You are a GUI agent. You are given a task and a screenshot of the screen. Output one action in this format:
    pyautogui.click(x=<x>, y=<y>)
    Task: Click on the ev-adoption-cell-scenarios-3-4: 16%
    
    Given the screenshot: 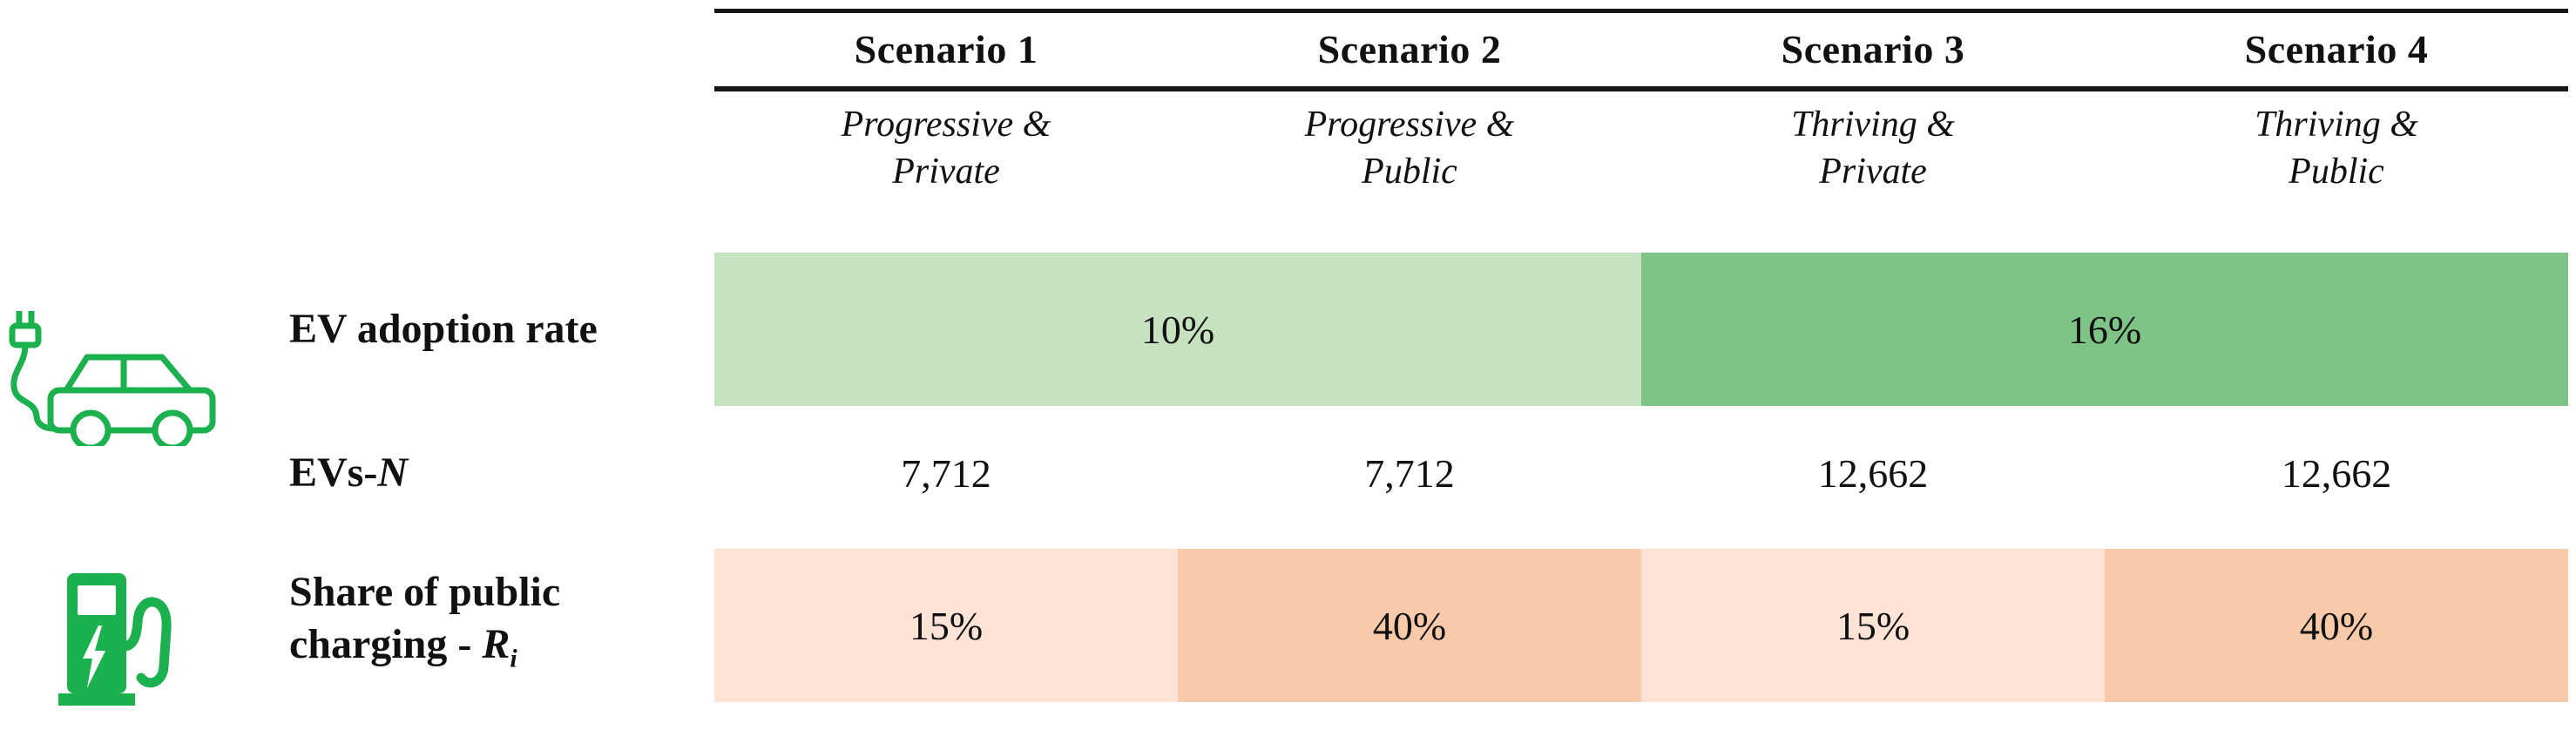 What is the action you would take?
    pyautogui.click(x=2104, y=329)
    